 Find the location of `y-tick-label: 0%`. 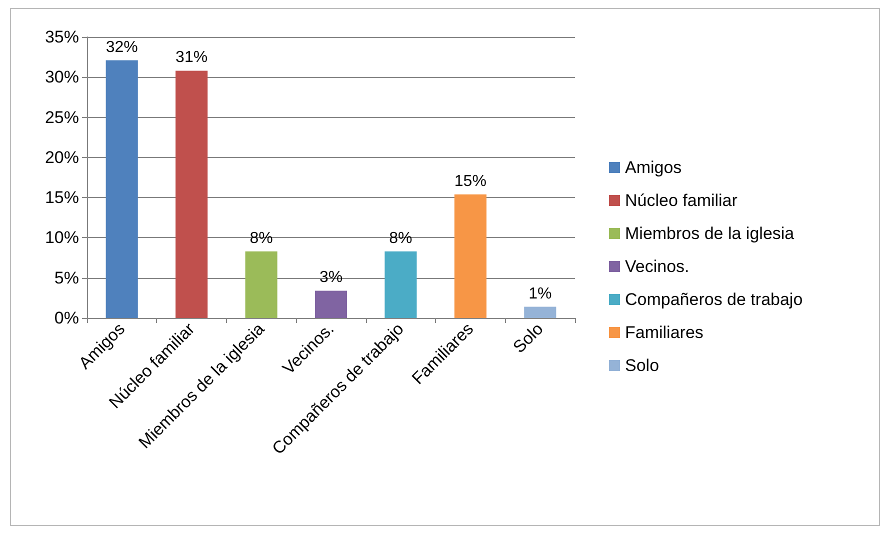

y-tick-label: 0% is located at coordinates (66, 318).